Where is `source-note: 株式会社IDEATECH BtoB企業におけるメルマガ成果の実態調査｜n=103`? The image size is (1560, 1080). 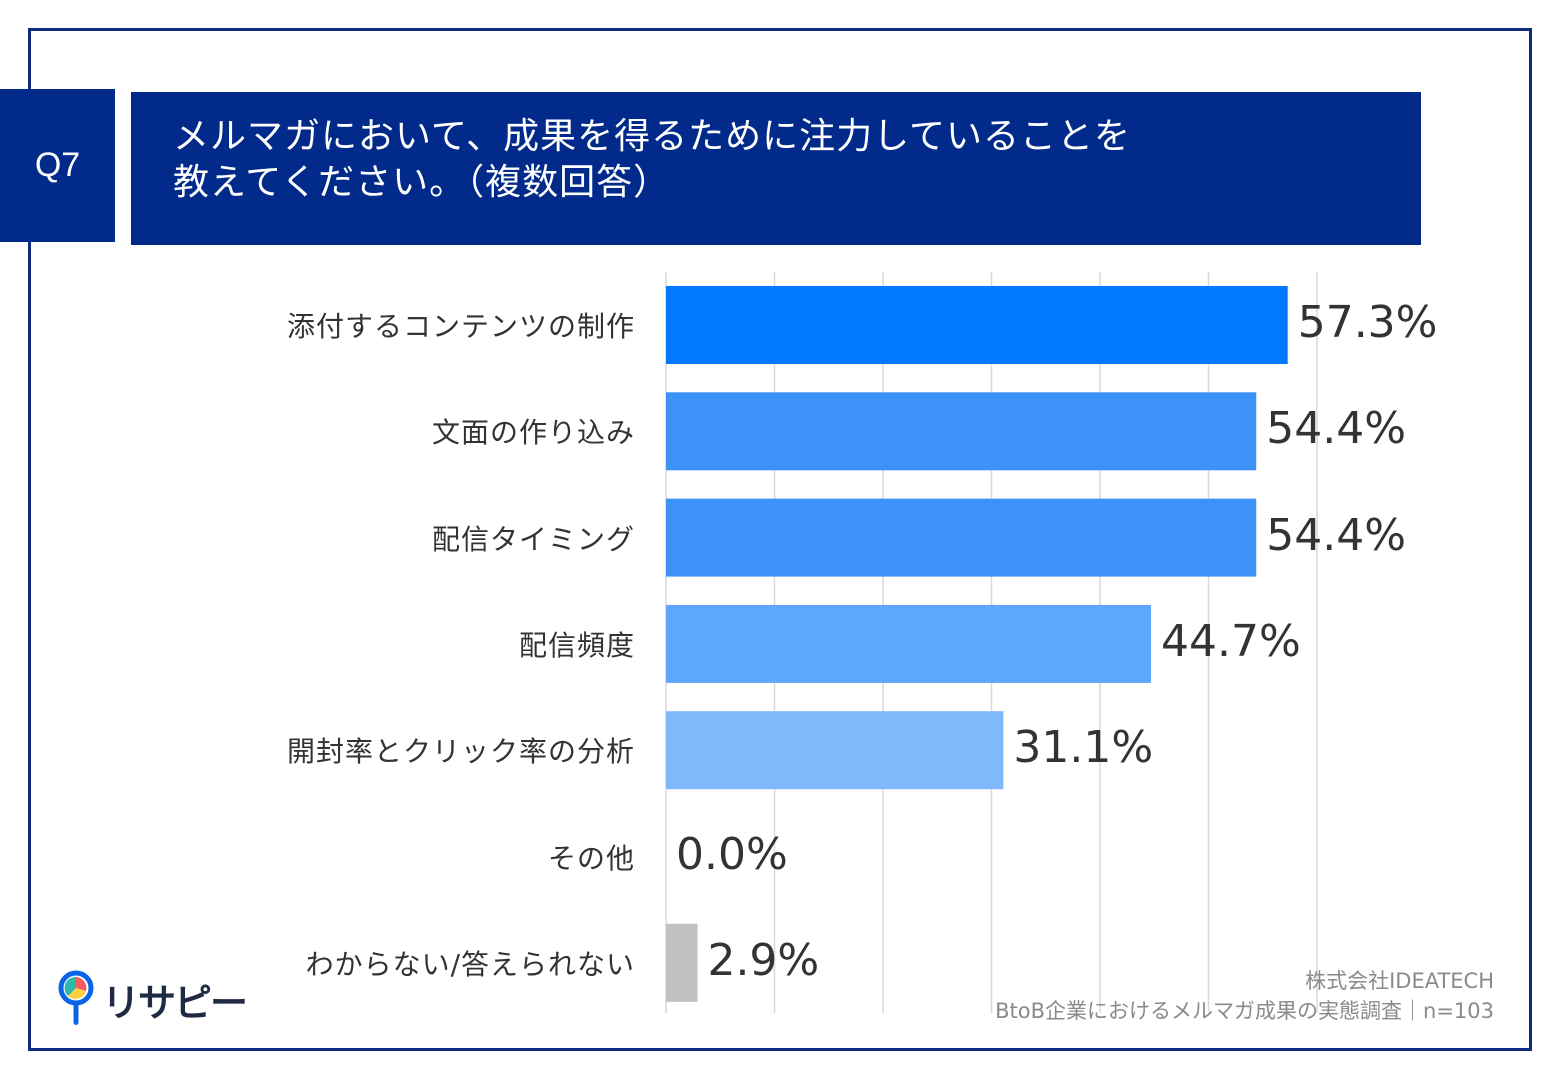
source-note: 株式会社IDEATECH BtoB企業におけるメルマガ成果の実態調査｜n=103 is located at coordinates (1244, 996).